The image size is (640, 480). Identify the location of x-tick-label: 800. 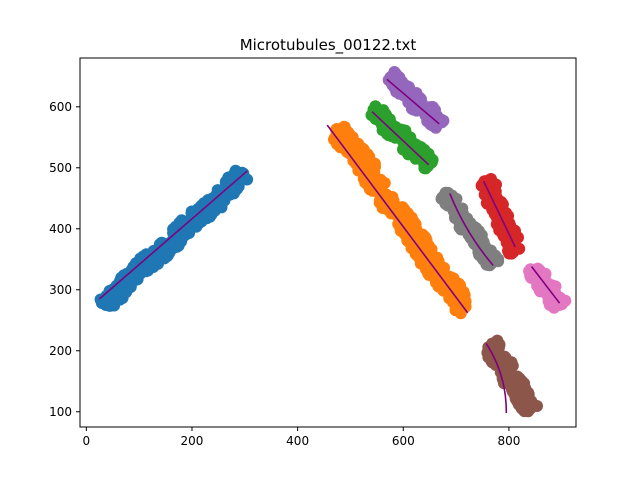
(508, 441).